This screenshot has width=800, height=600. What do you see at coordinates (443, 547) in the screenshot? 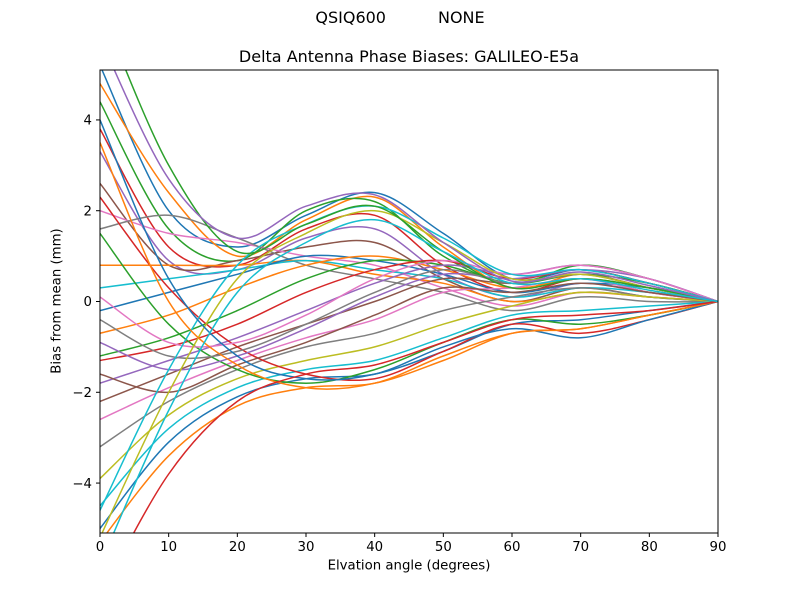
I see `x-tick-label: 50` at bounding box center [443, 547].